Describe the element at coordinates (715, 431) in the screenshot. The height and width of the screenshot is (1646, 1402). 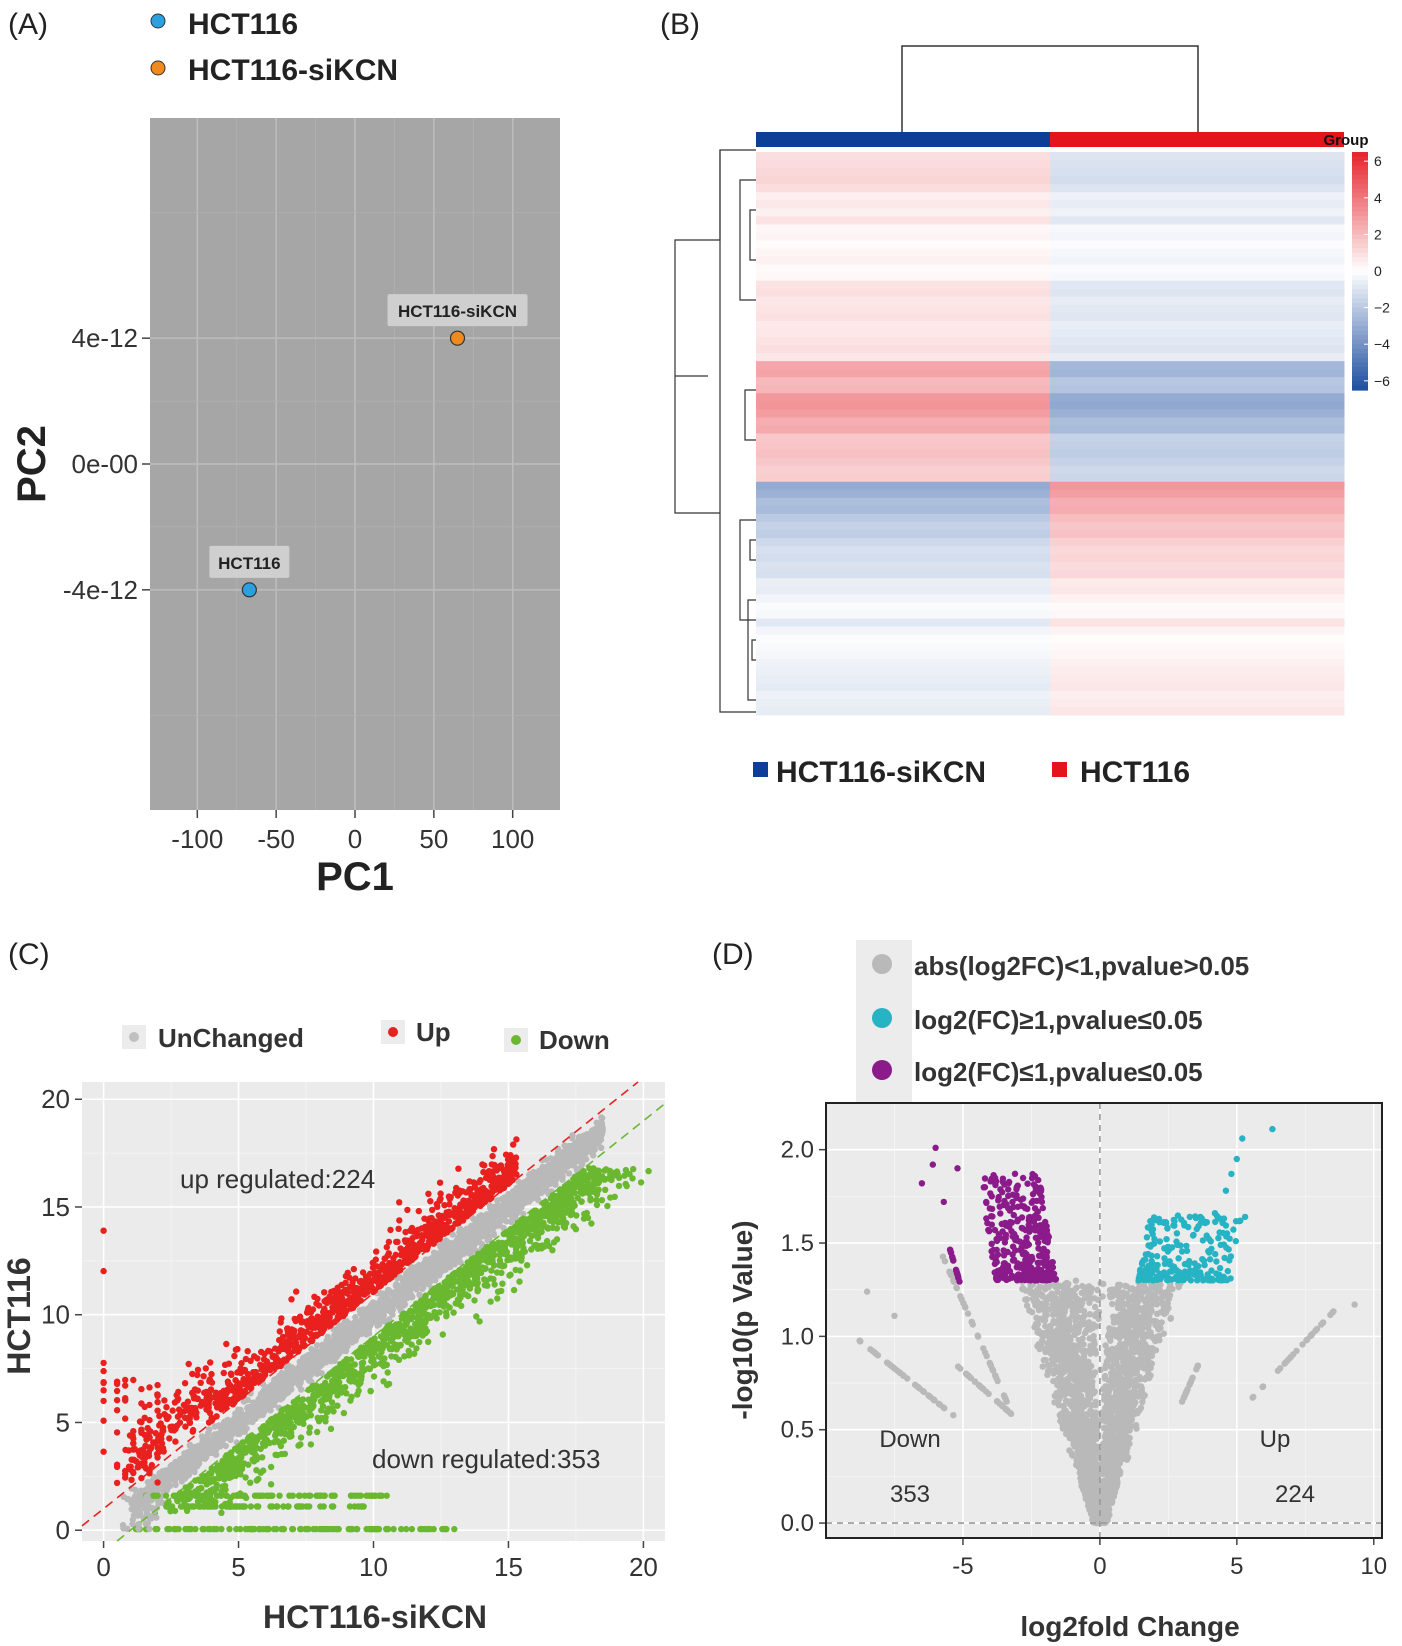
I see `row-dendrogram` at that location.